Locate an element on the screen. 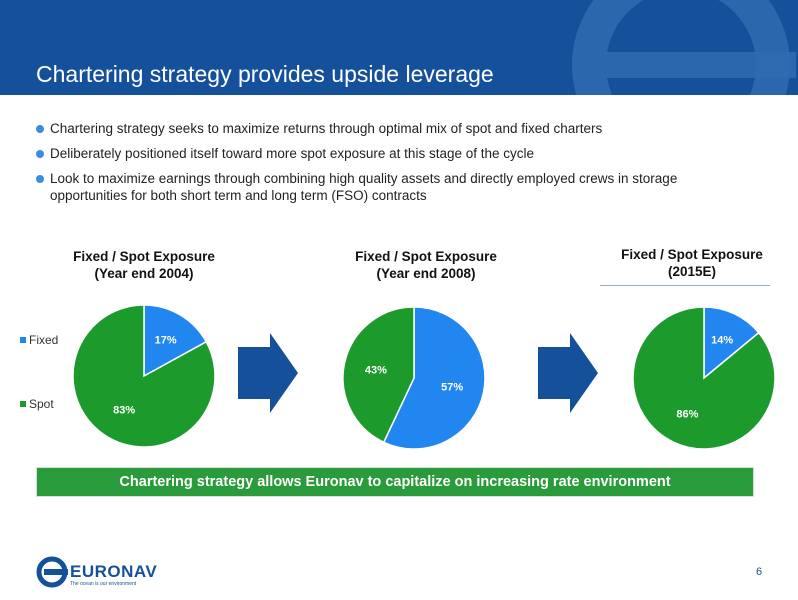 The height and width of the screenshot is (600, 798). euronav-logo-icon is located at coordinates (52, 572).